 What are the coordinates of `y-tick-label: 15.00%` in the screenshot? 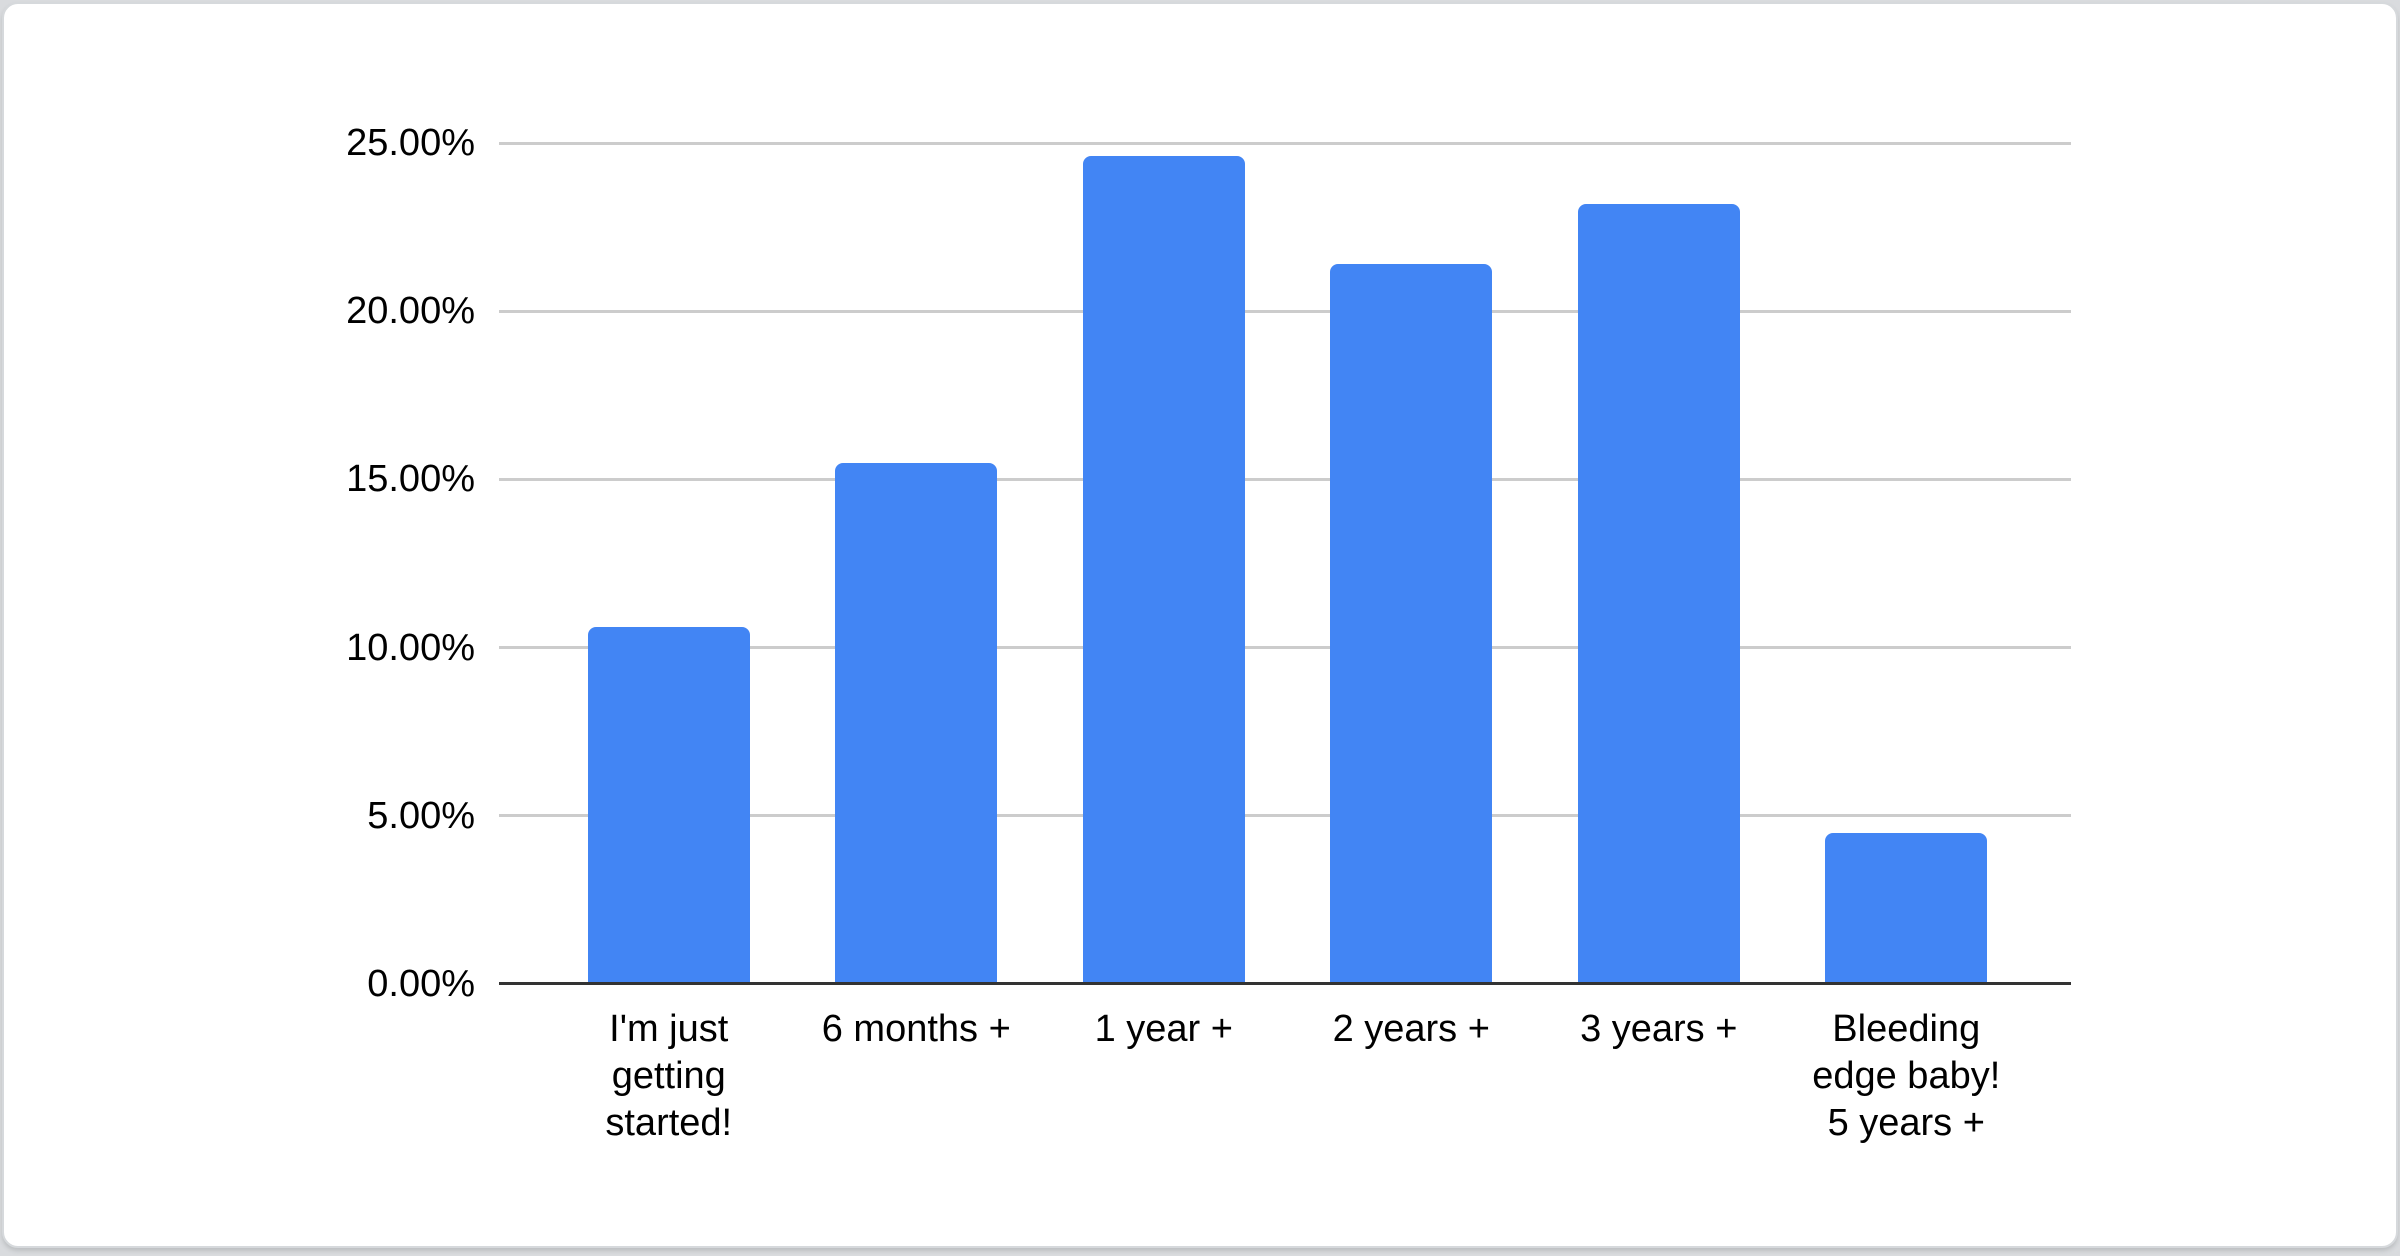 It's located at (410, 479).